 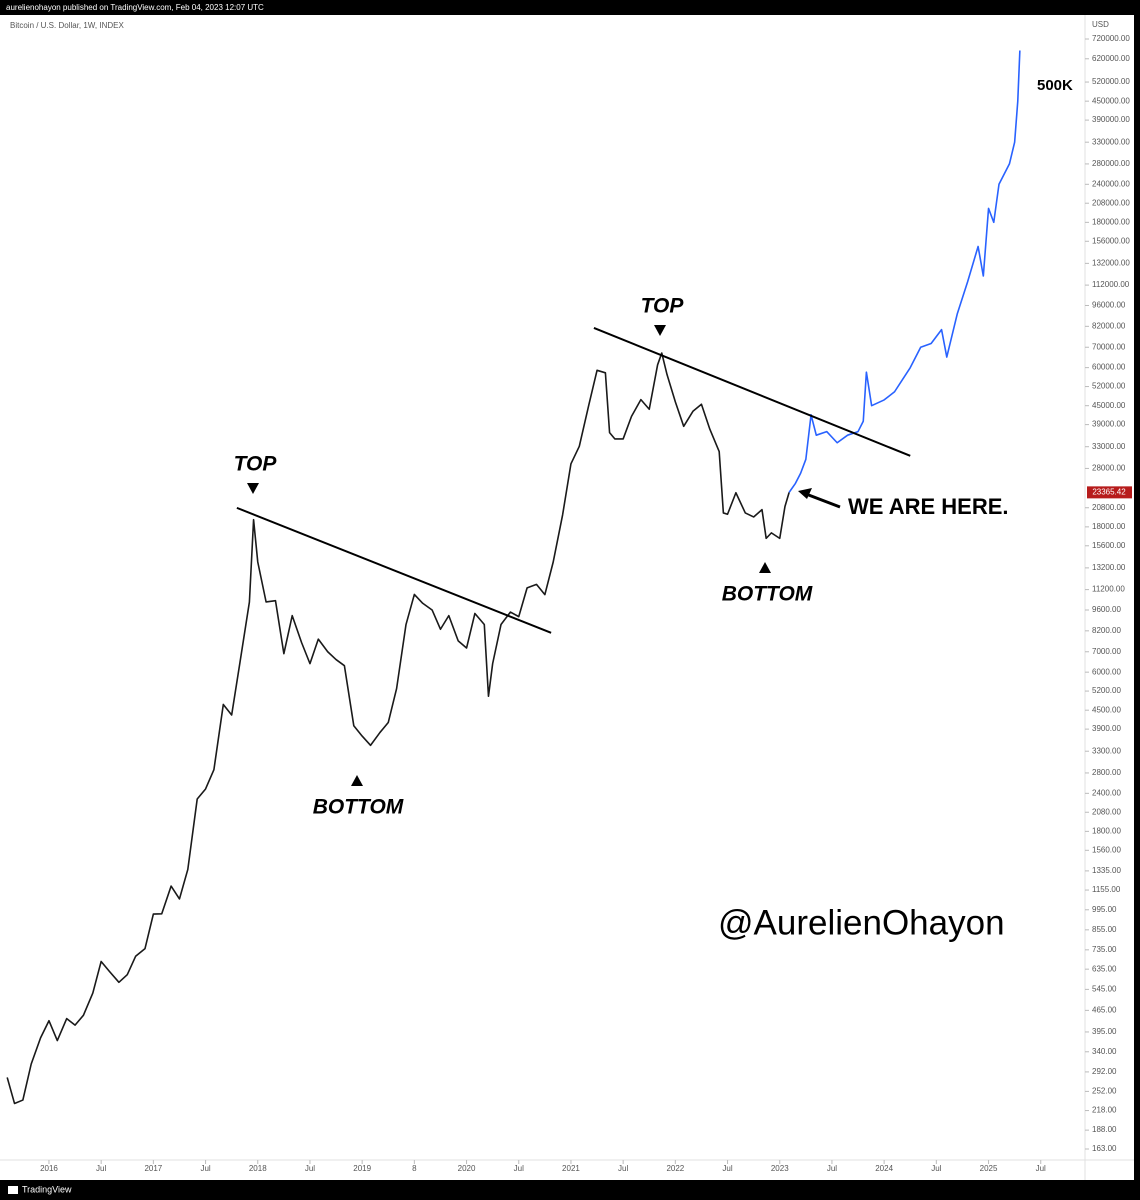 What do you see at coordinates (1109, 446) in the screenshot?
I see `y-tick-label: 33000.00` at bounding box center [1109, 446].